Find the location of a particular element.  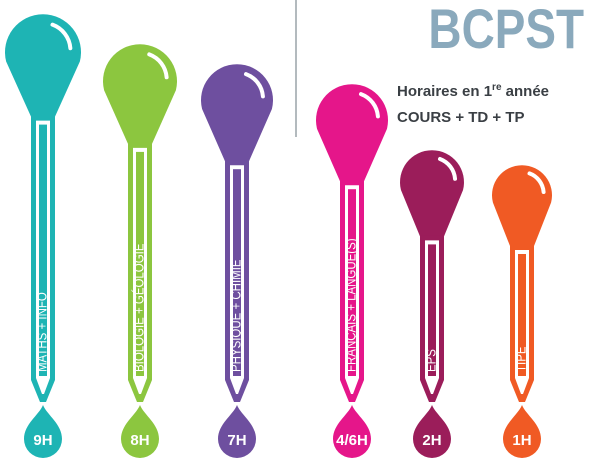

pipette: BIOLOGIE + GÉOLOGIE 8H is located at coordinates (140, 251).